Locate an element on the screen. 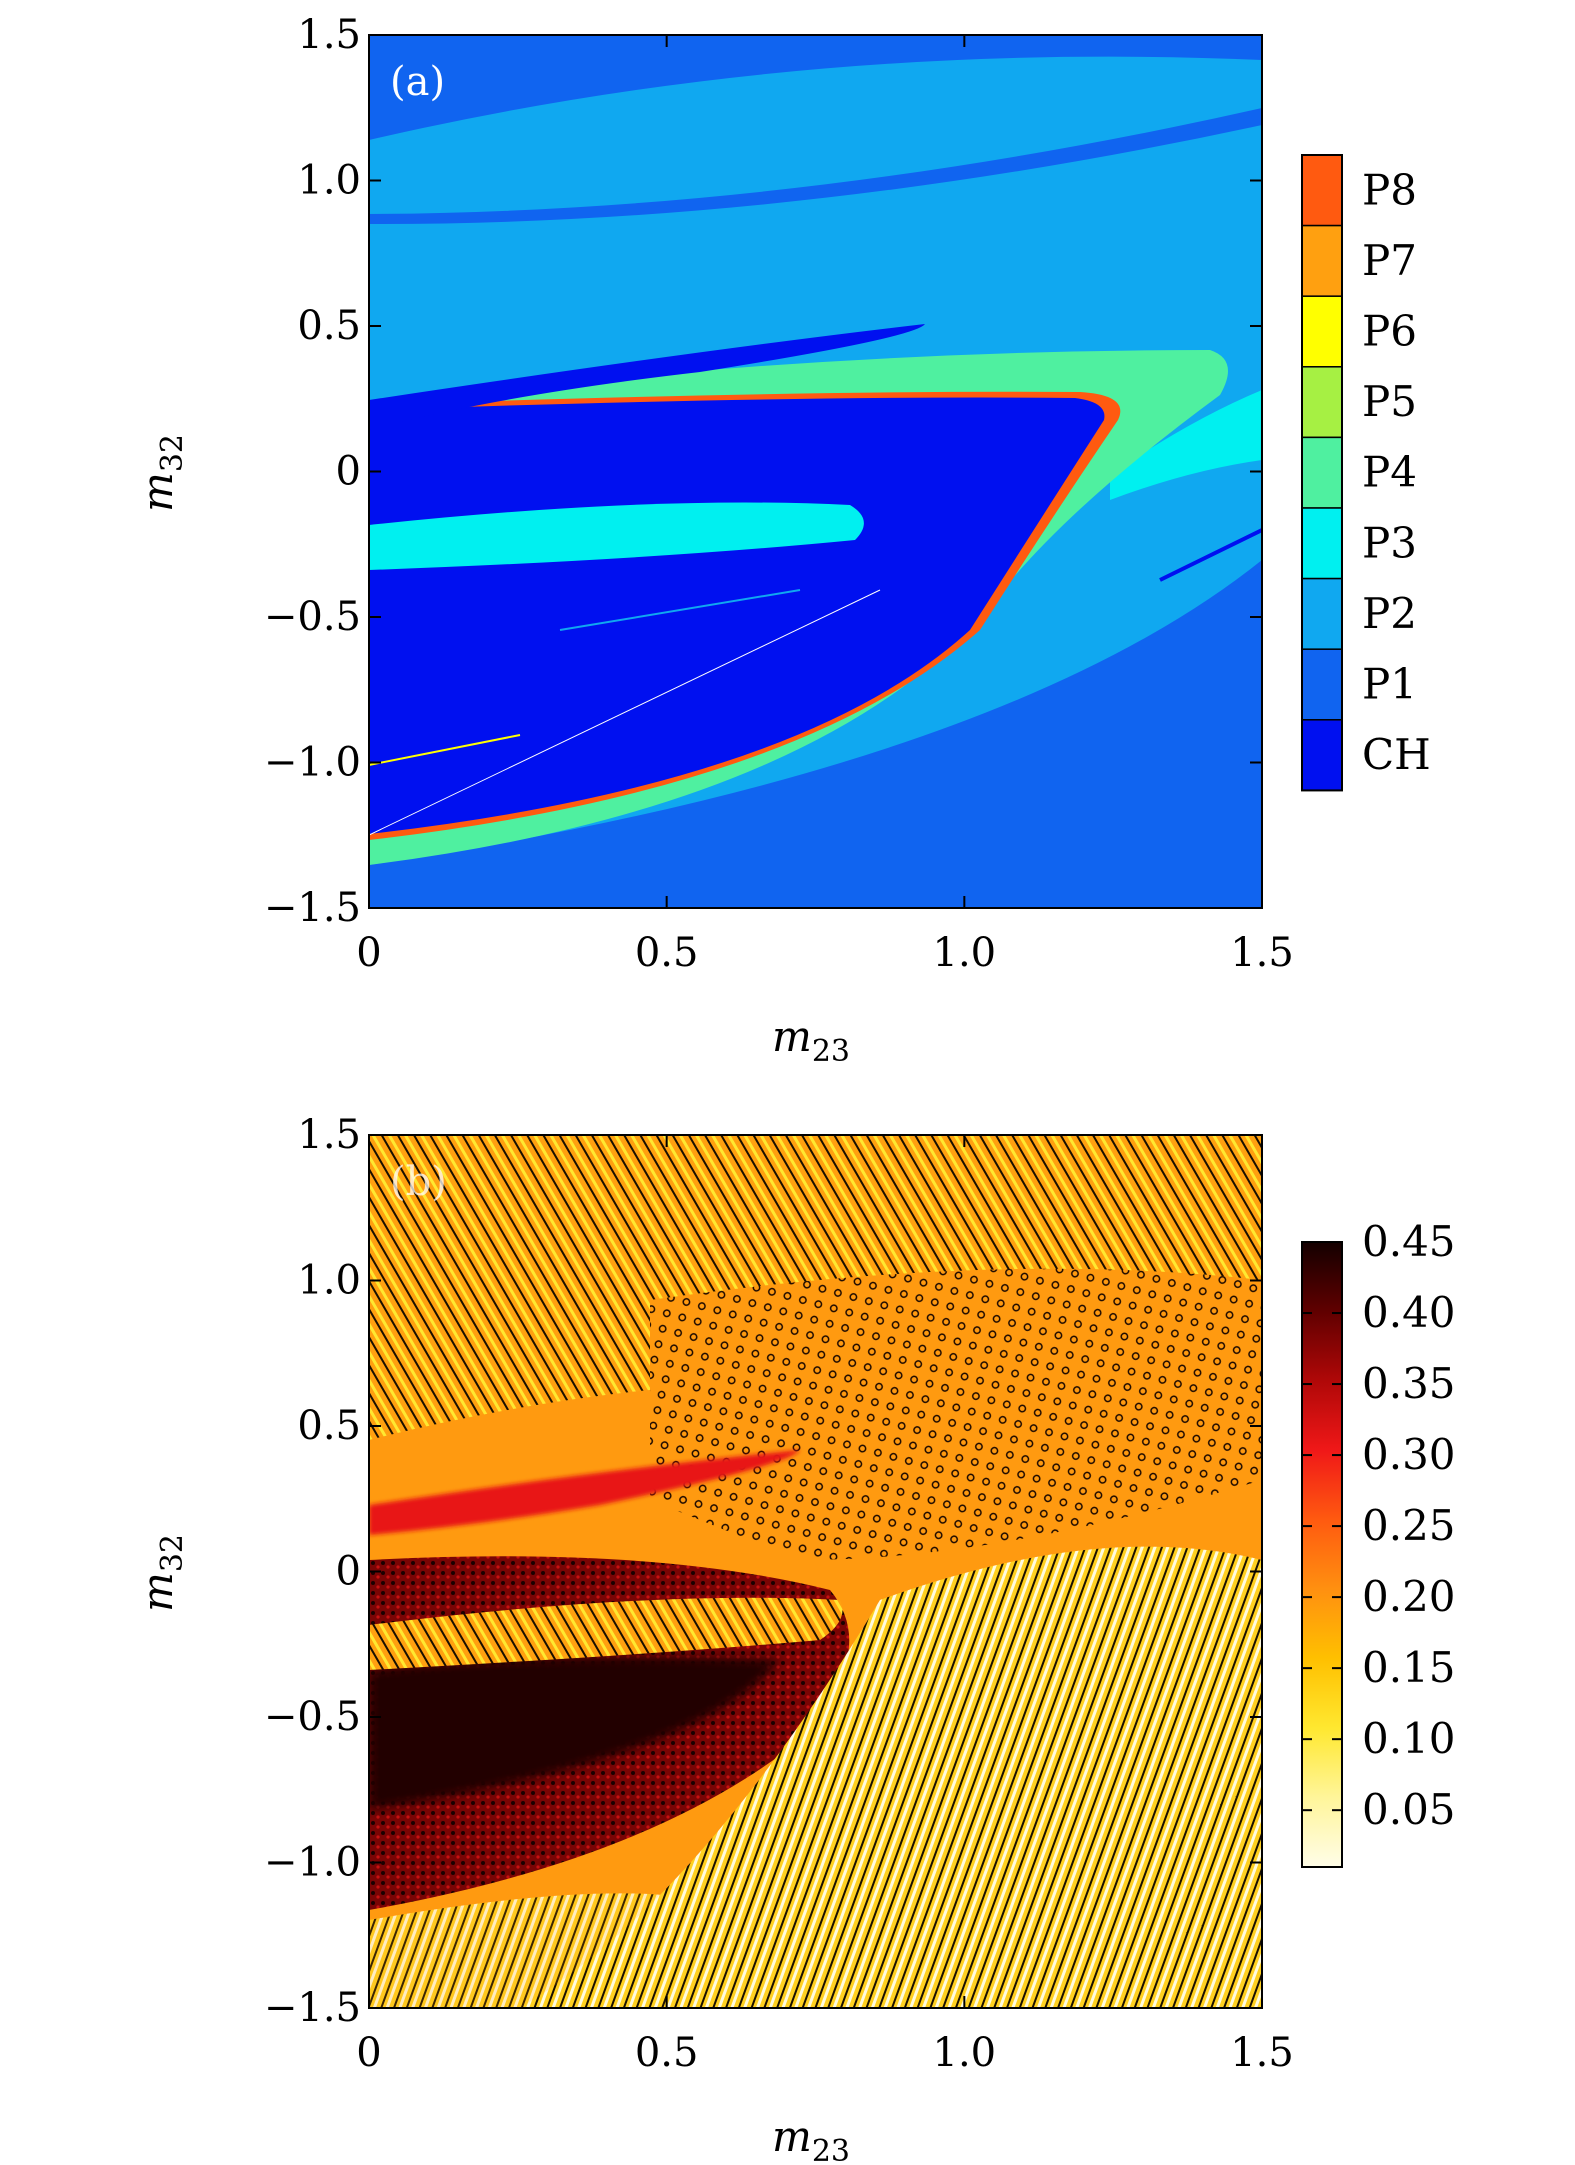  colorbar-tick-label: 0.05 is located at coordinates (1409, 1809).